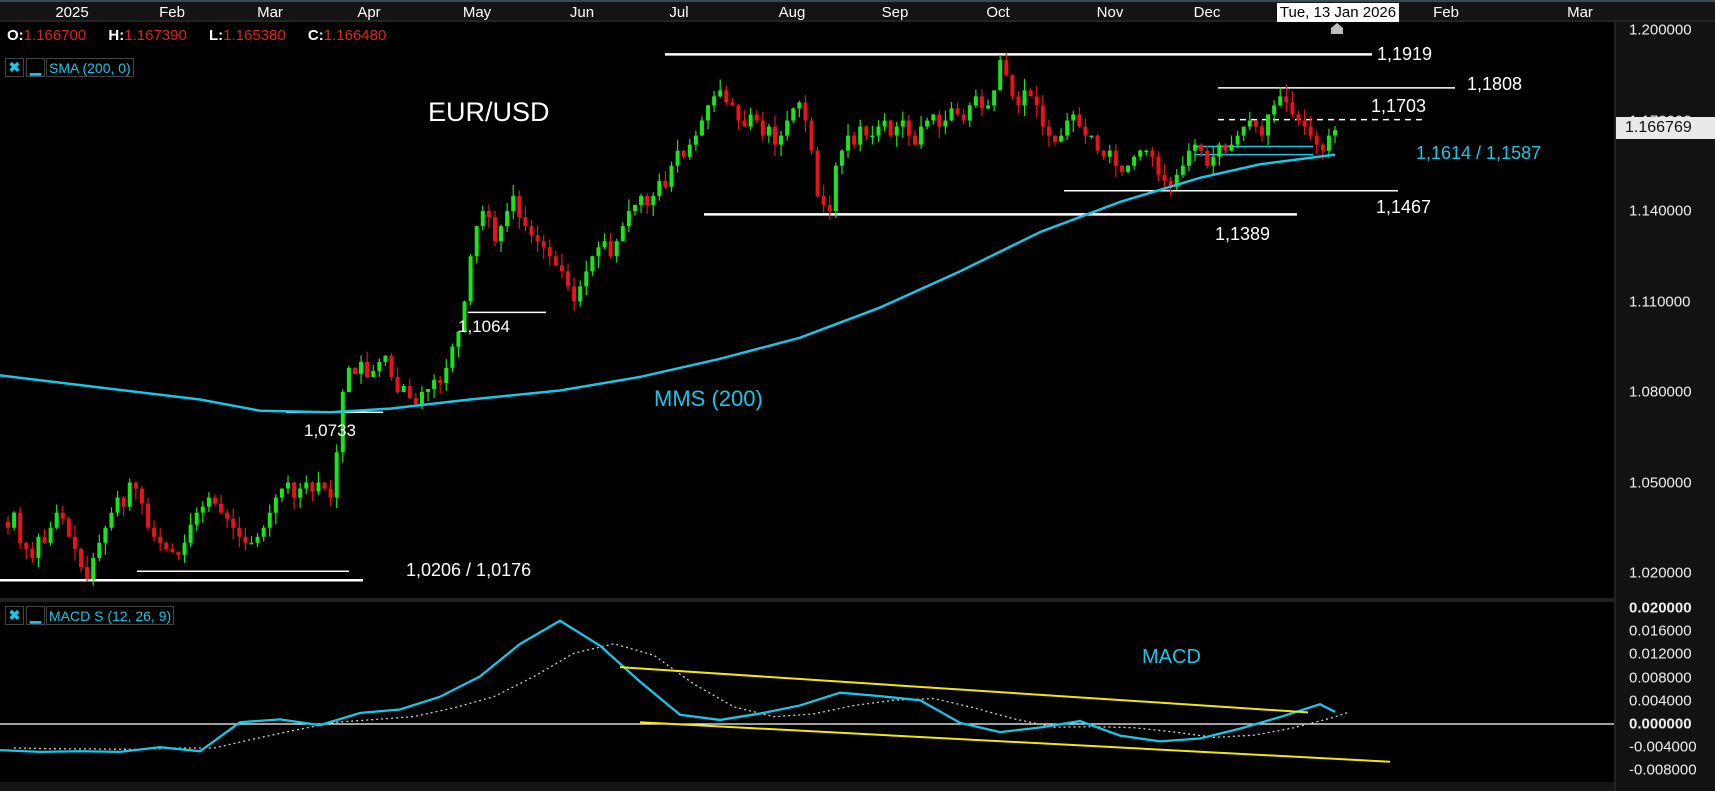  I want to click on low-value: 1.165380, so click(254, 35).